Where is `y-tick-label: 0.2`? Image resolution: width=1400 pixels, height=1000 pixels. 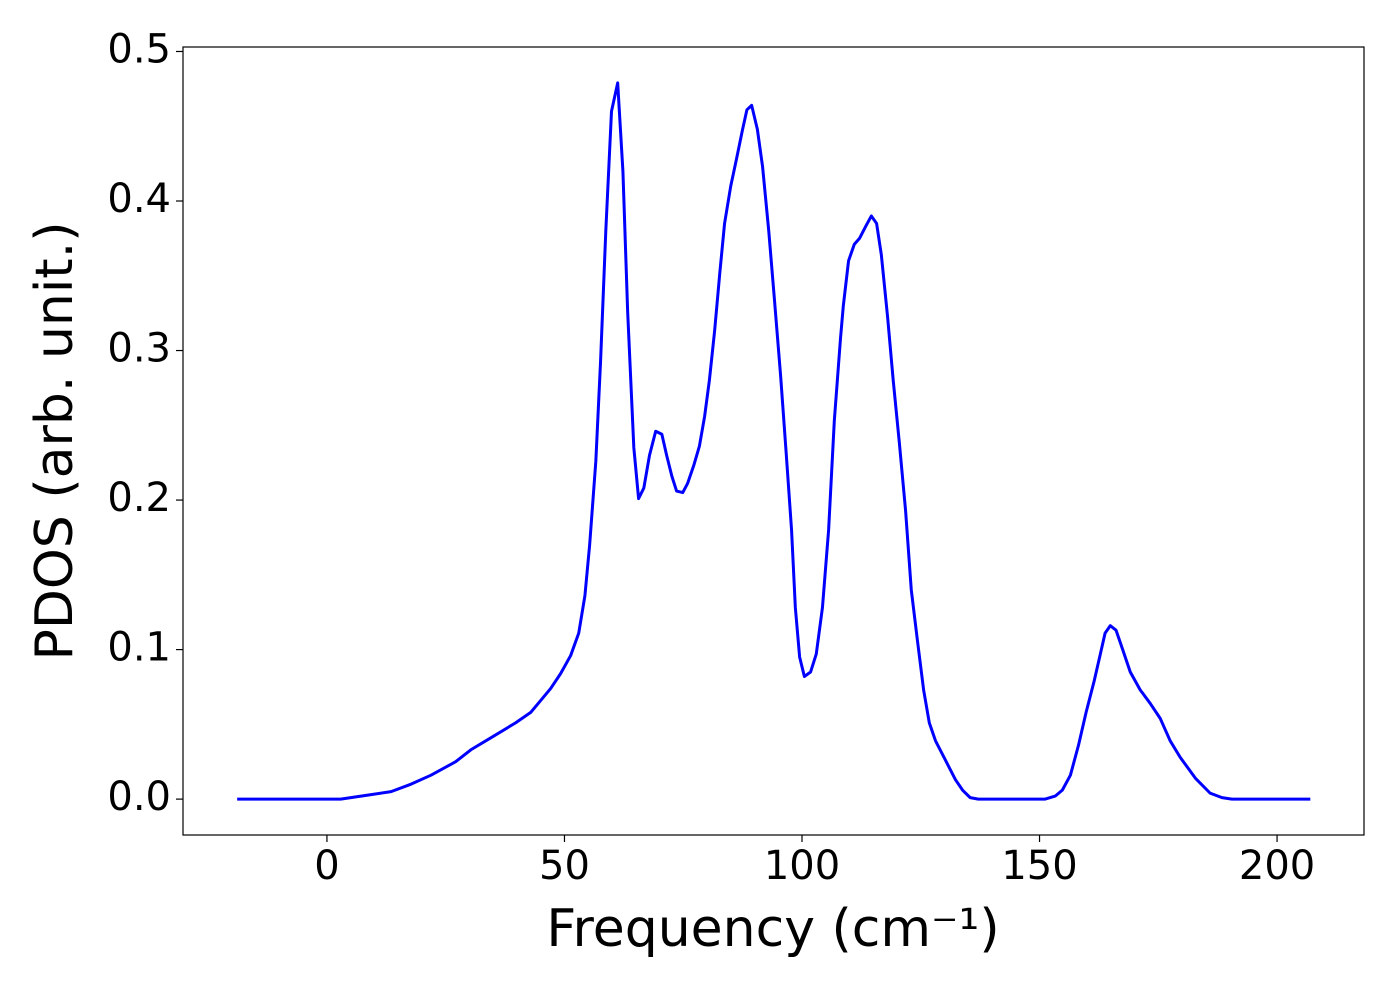 y-tick-label: 0.2 is located at coordinates (139, 498).